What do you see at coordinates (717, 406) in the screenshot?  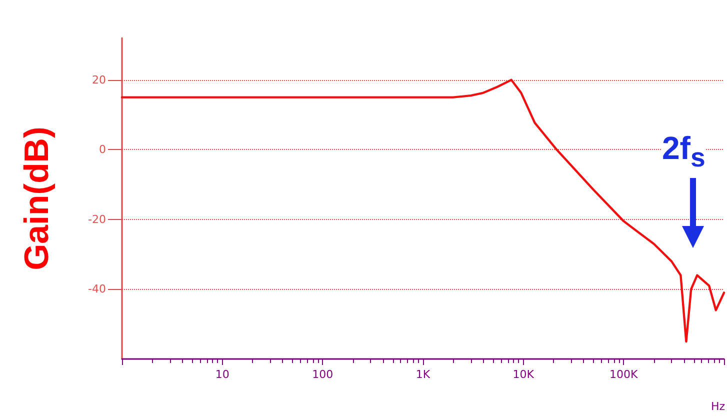 I see `x-axis-title: Hz` at bounding box center [717, 406].